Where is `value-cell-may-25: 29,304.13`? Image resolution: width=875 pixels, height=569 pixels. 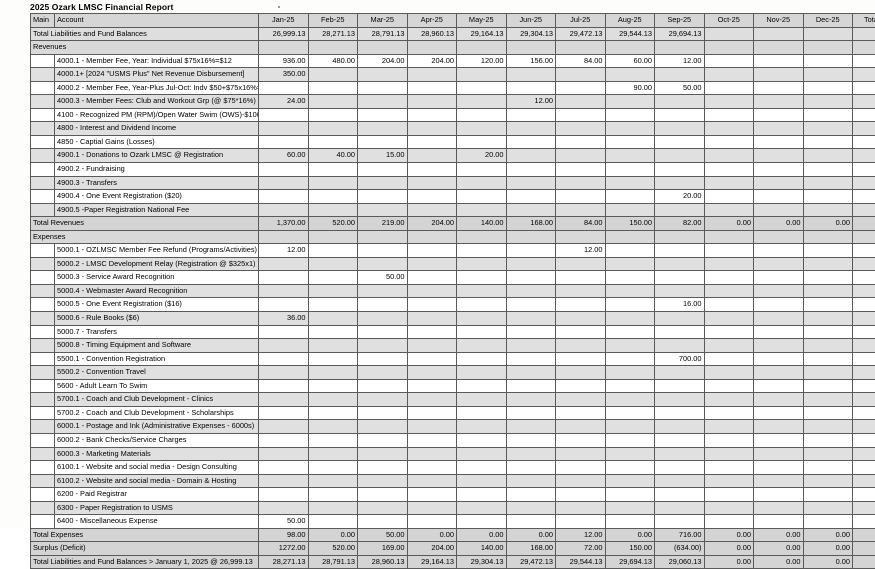
value-cell-may-25: 29,304.13 is located at coordinates (482, 562).